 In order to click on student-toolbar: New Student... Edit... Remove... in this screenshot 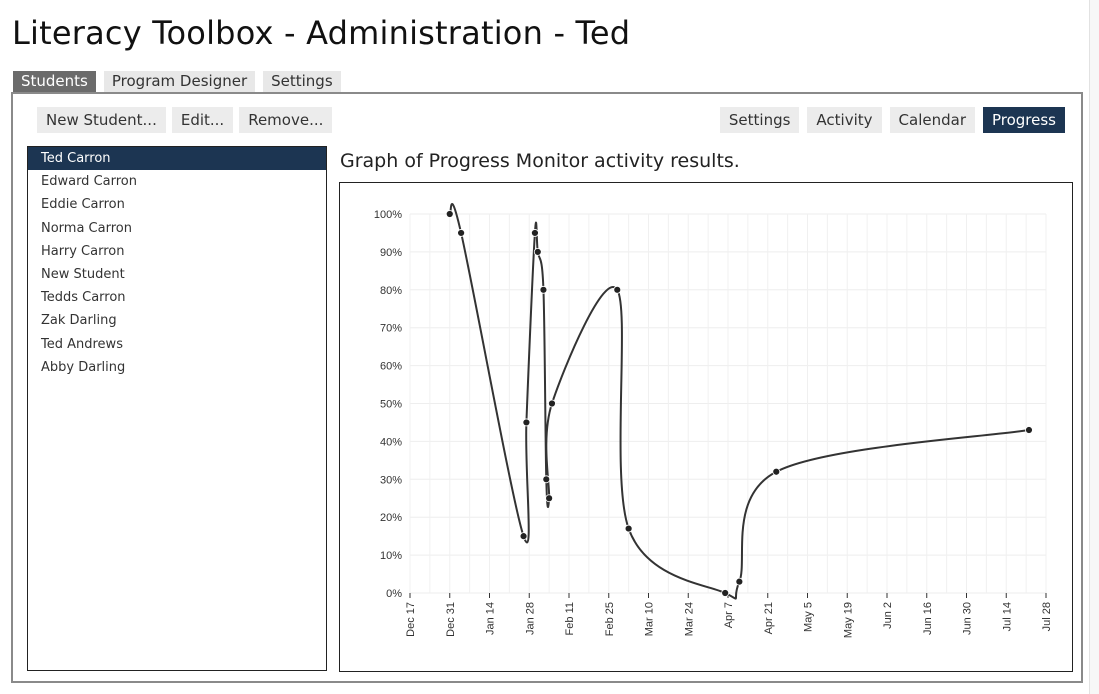, I will do `click(185, 120)`.